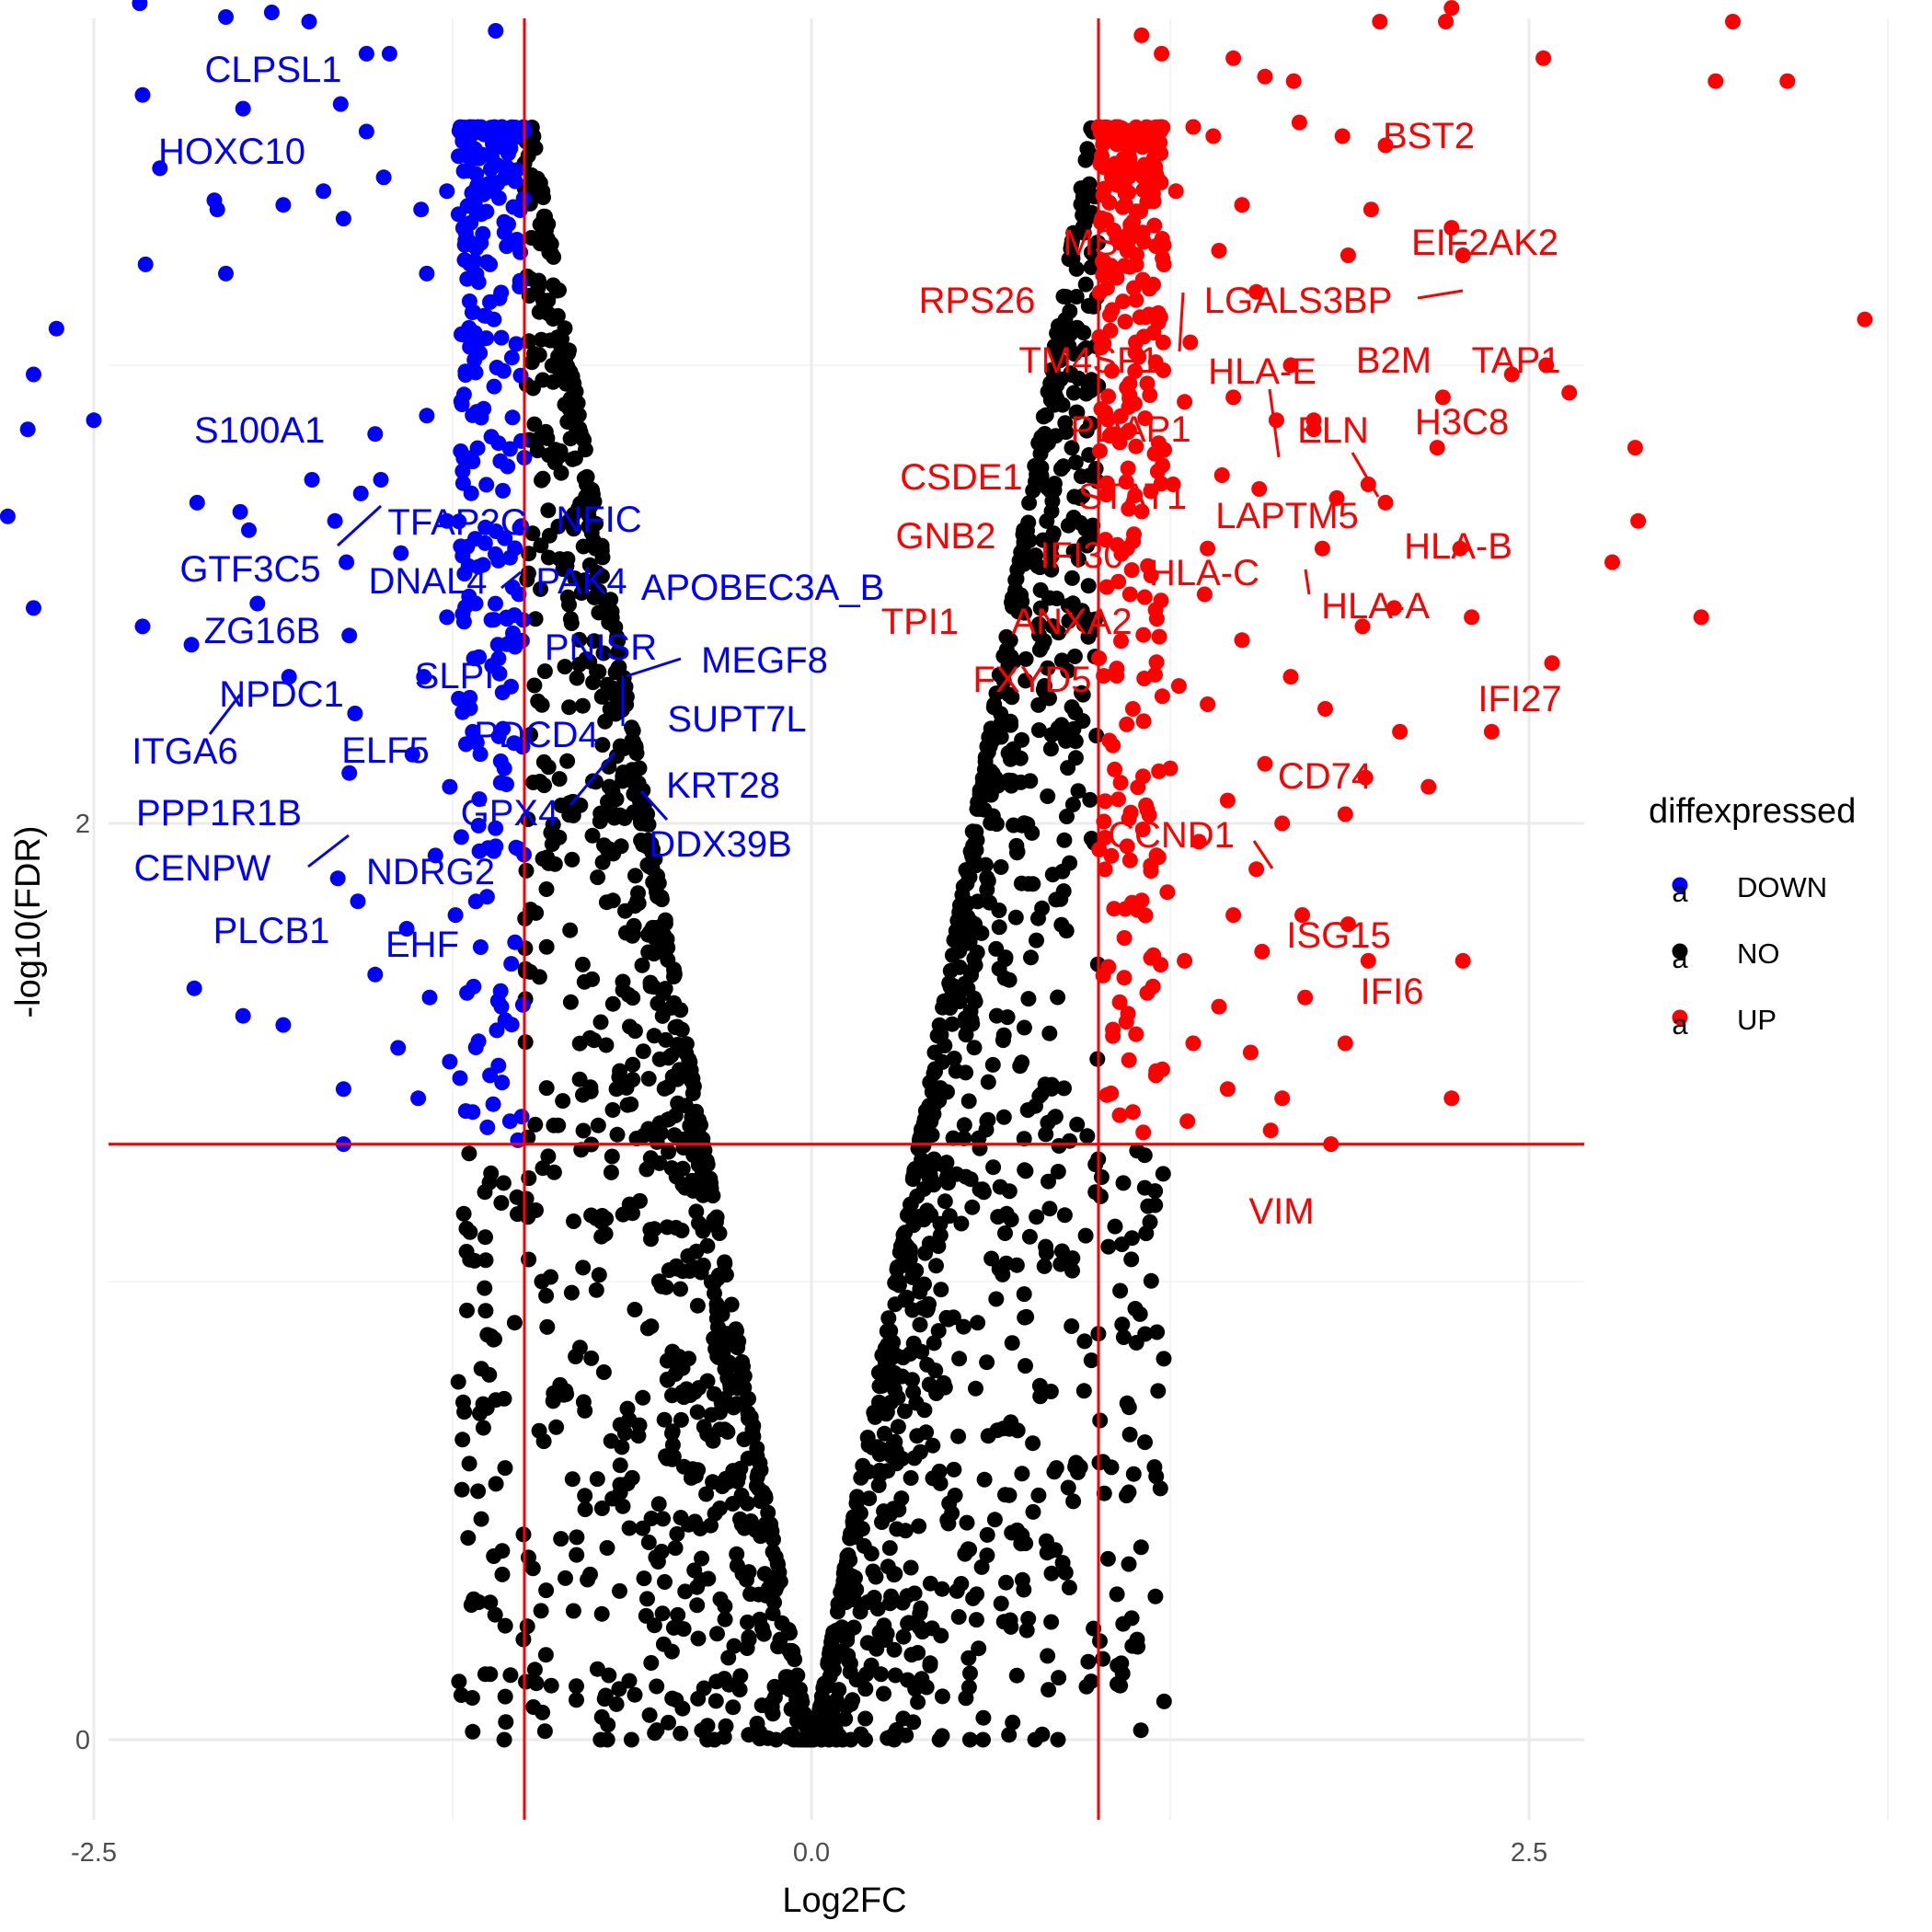 The height and width of the screenshot is (1932, 1932). I want to click on gene-label: PPP1R1B, so click(219, 813).